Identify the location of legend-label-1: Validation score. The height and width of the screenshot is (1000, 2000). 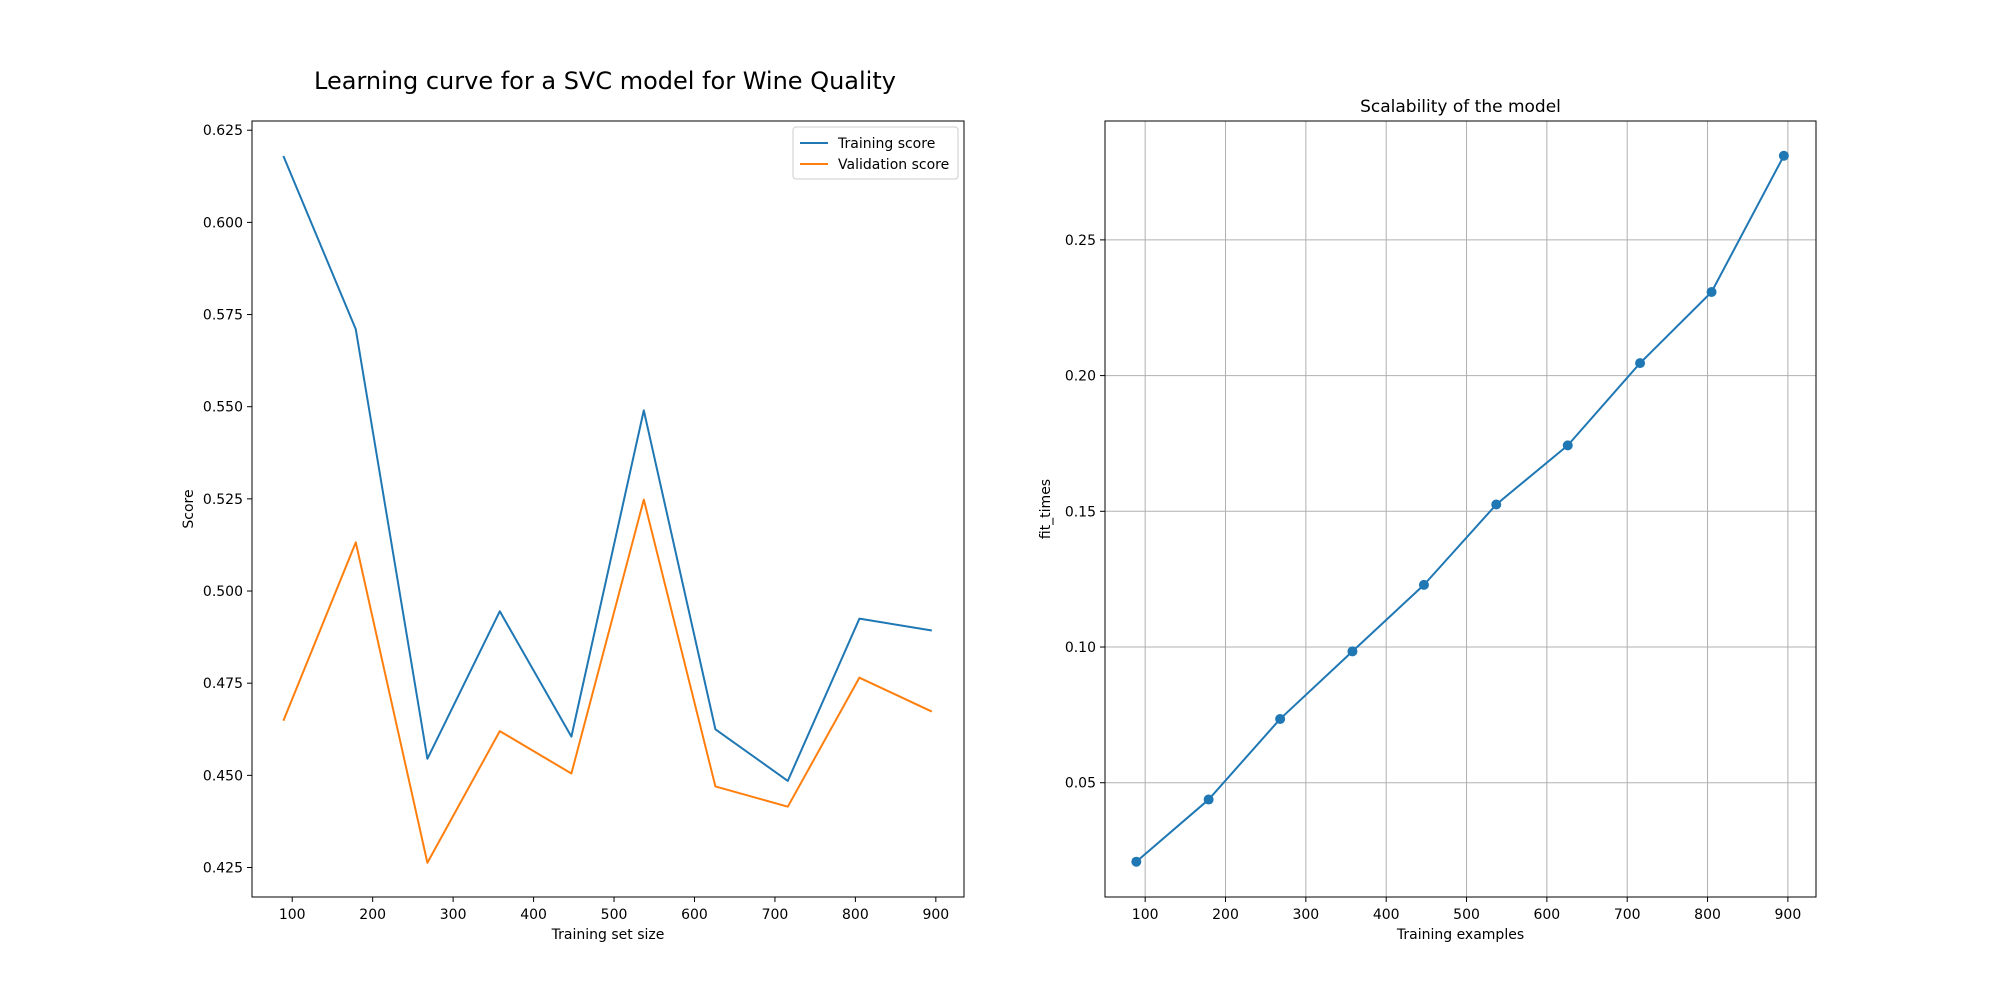
(893, 165).